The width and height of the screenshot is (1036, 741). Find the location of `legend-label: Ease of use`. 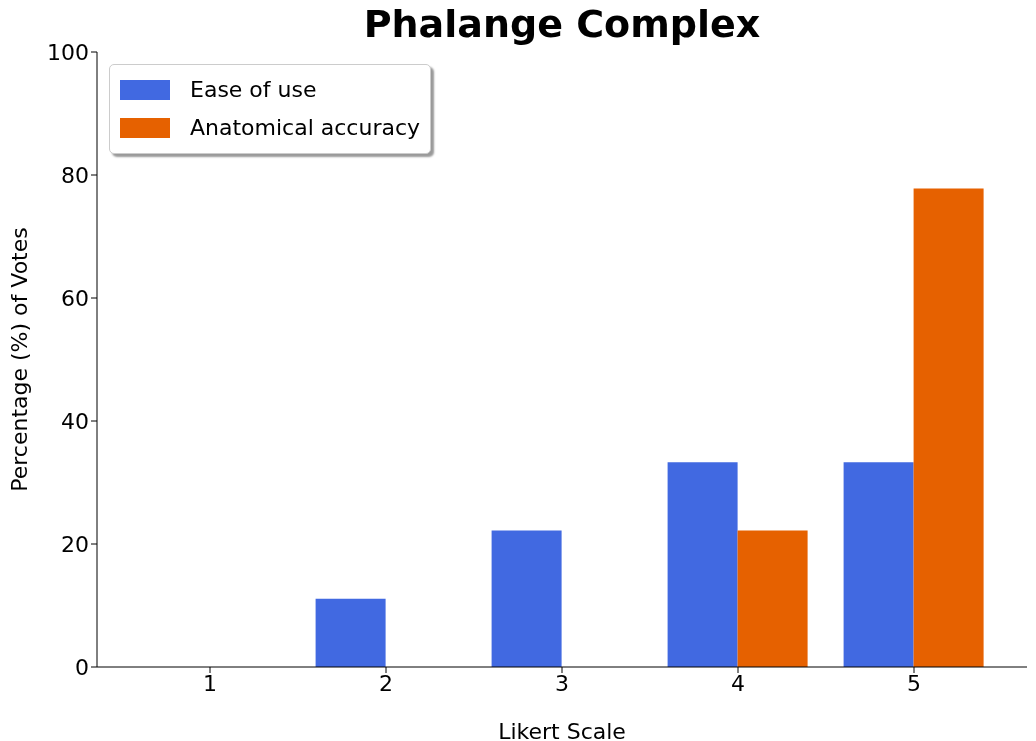

legend-label: Ease of use is located at coordinates (253, 90).